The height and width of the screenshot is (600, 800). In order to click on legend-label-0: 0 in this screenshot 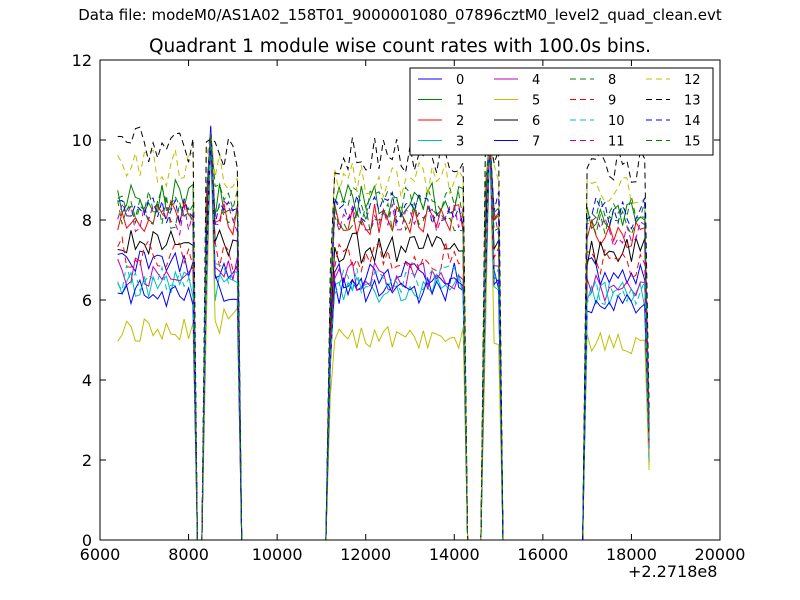, I will do `click(460, 80)`.